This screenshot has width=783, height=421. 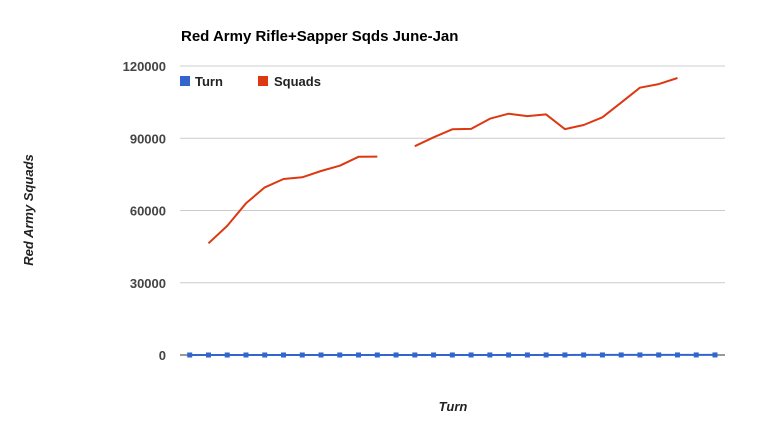 I want to click on legend-swatch-squads, so click(x=263, y=81).